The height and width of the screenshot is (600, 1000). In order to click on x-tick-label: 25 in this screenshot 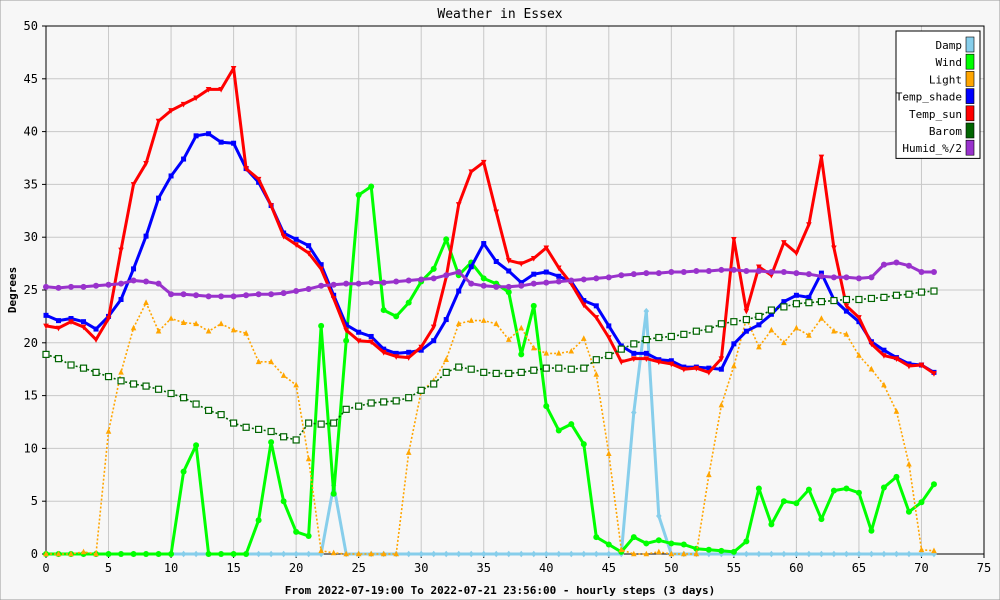, I will do `click(358, 568)`.